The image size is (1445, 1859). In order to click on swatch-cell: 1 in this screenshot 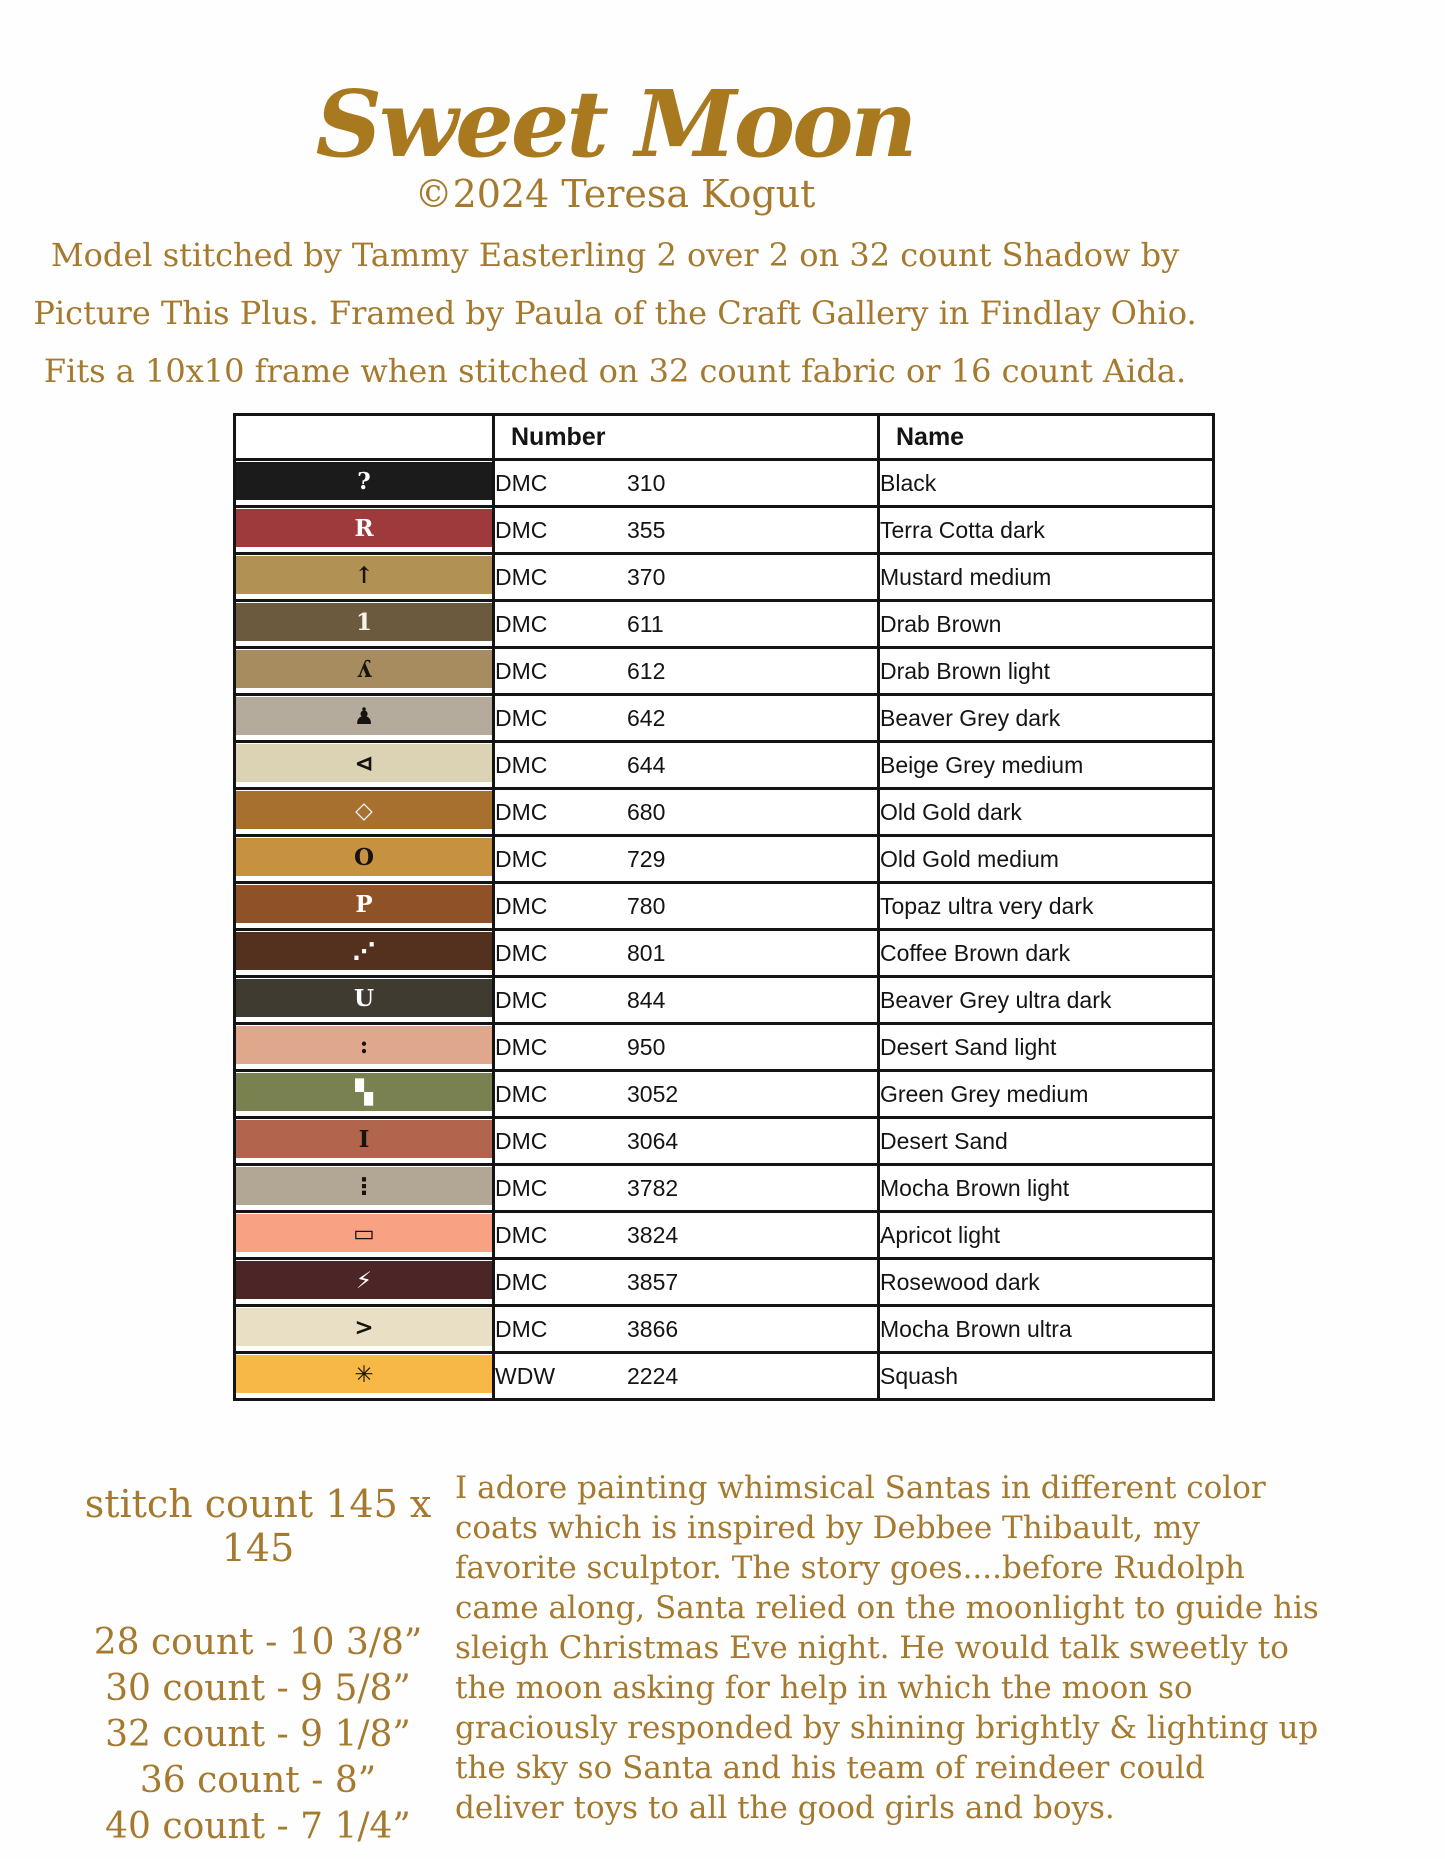, I will do `click(364, 624)`.